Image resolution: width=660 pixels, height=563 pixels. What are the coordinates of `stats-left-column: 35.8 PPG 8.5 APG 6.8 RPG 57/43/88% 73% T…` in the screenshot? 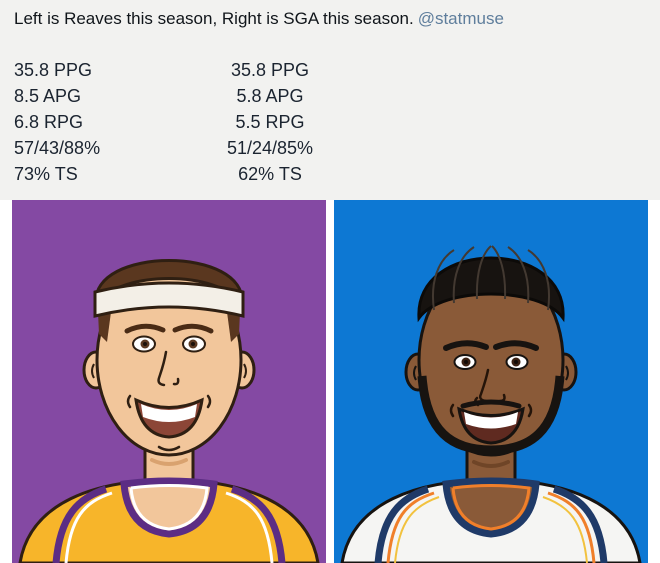 It's located at (57, 122).